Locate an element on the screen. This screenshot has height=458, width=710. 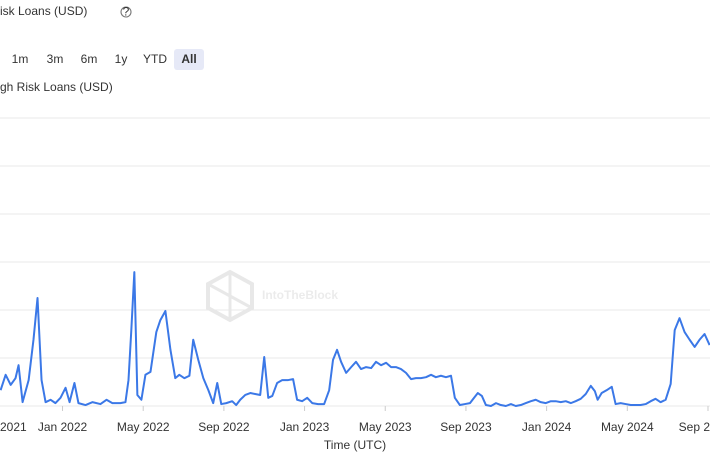
button-label: 3m is located at coordinates (55, 59).